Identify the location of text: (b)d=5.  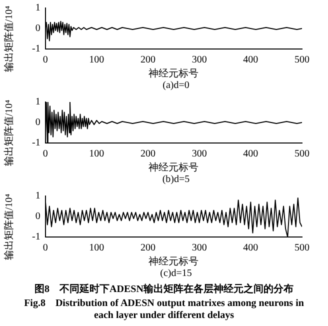
(176, 180).